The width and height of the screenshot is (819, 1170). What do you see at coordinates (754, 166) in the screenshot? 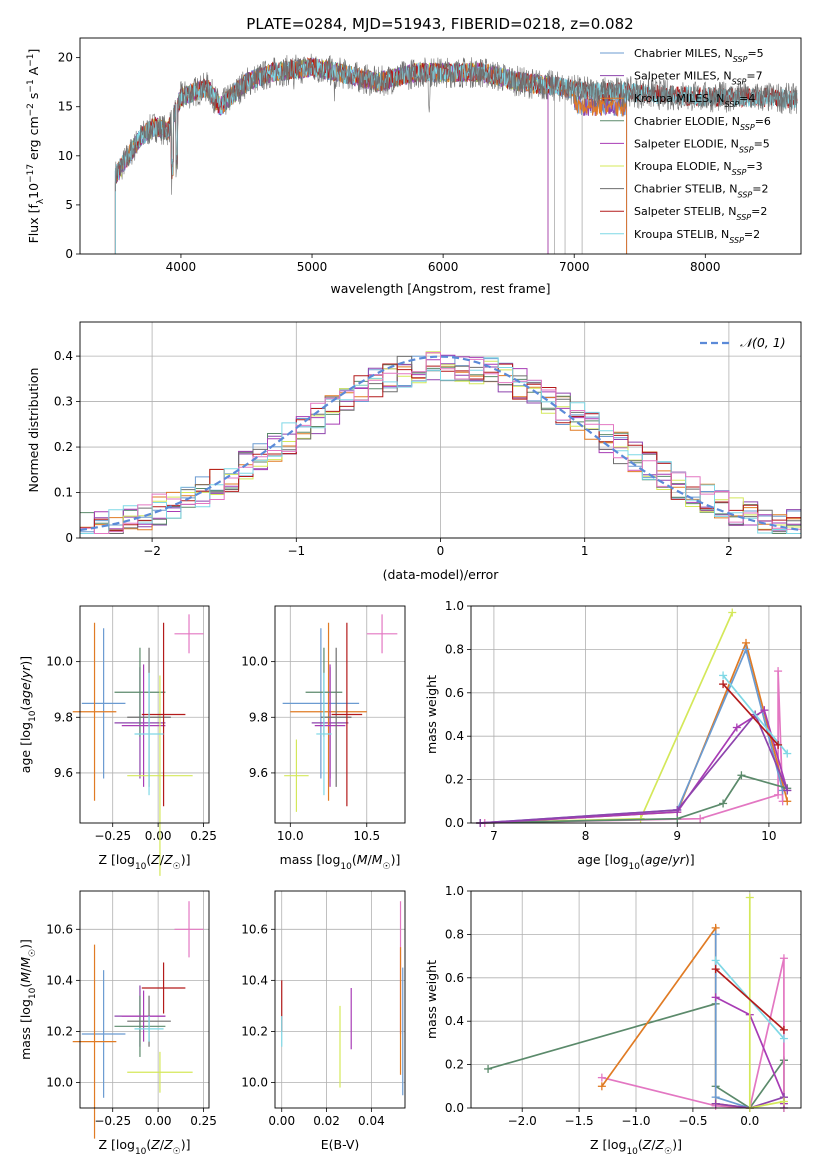
I see `legend-text: =3` at bounding box center [754, 166].